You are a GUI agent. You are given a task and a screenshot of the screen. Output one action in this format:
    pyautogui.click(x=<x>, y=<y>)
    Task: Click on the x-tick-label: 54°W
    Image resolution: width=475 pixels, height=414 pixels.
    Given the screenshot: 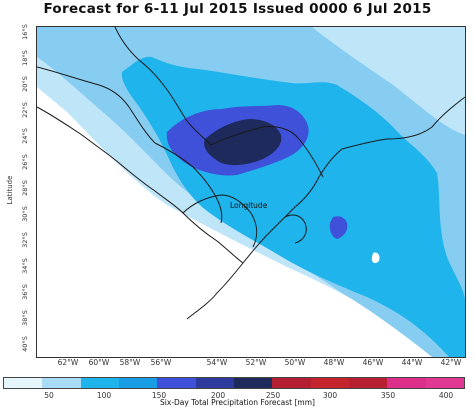 What is the action you would take?
    pyautogui.click(x=217, y=362)
    